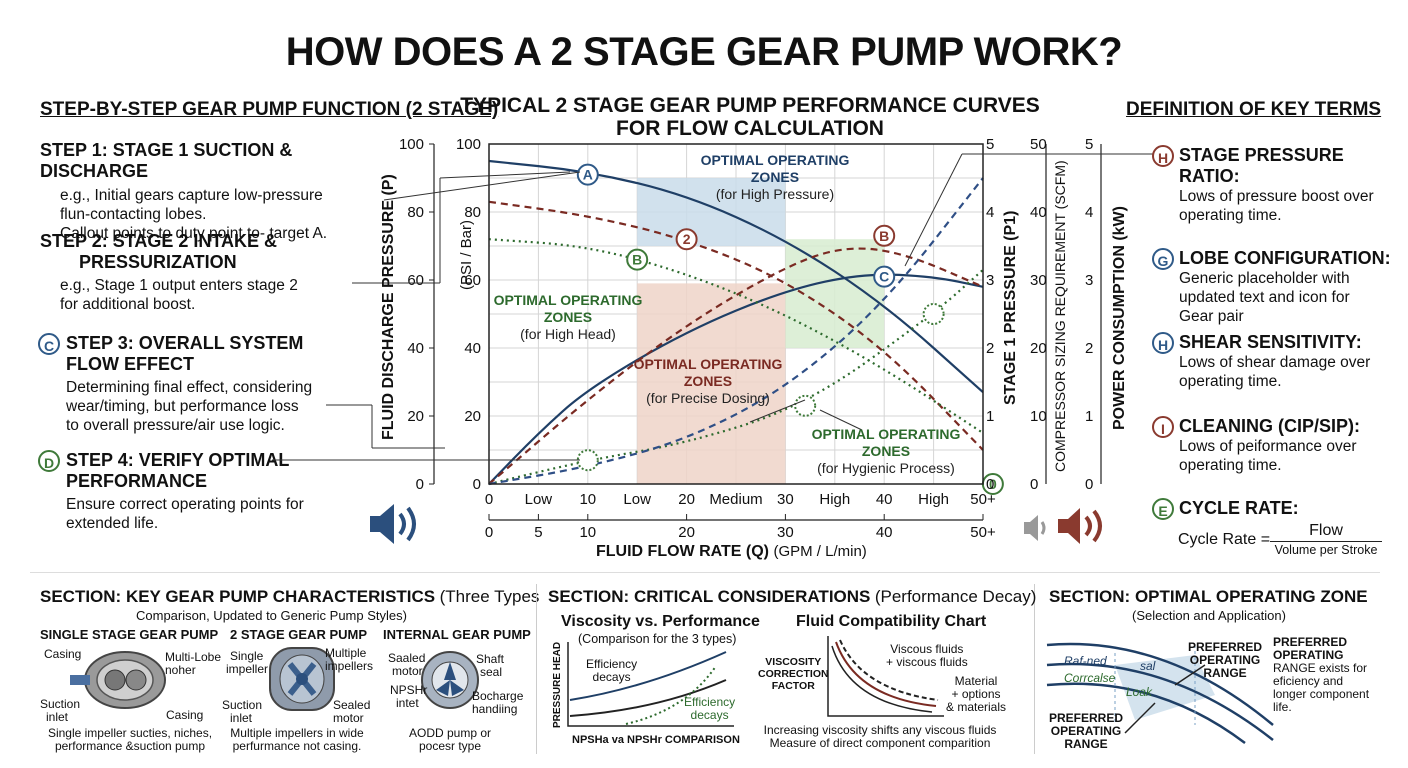 The width and height of the screenshot is (1408, 768). What do you see at coordinates (1224, 539) in the screenshot?
I see `formula-lhs: Cycle Rate =` at bounding box center [1224, 539].